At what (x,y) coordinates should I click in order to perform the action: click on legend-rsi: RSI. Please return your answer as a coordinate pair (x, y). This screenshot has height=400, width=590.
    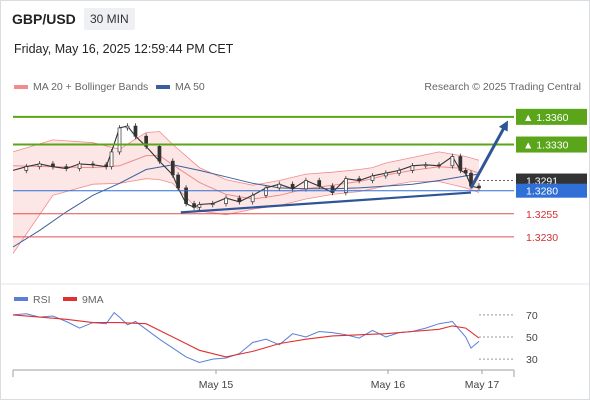
    Looking at the image, I should click on (42, 300).